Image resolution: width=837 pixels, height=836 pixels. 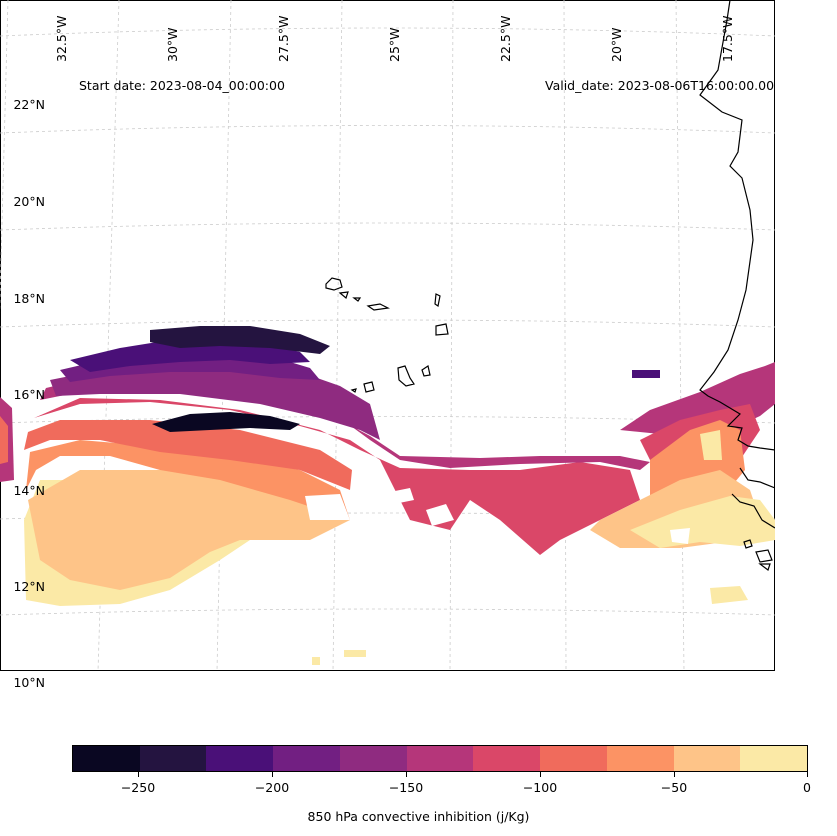 I want to click on lon-label: 20°W, so click(x=616, y=44).